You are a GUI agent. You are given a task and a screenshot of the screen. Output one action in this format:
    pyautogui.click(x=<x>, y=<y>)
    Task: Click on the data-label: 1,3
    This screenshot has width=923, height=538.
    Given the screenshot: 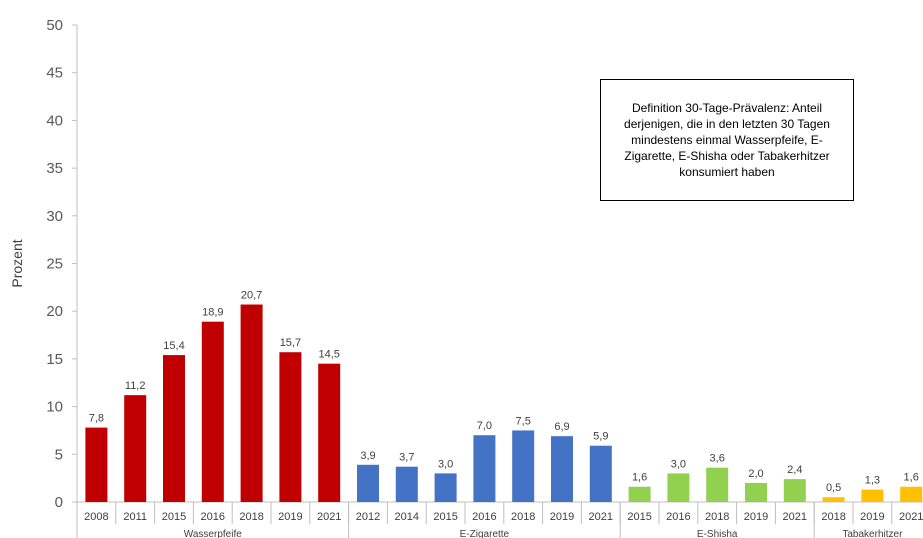 What is the action you would take?
    pyautogui.click(x=872, y=481)
    